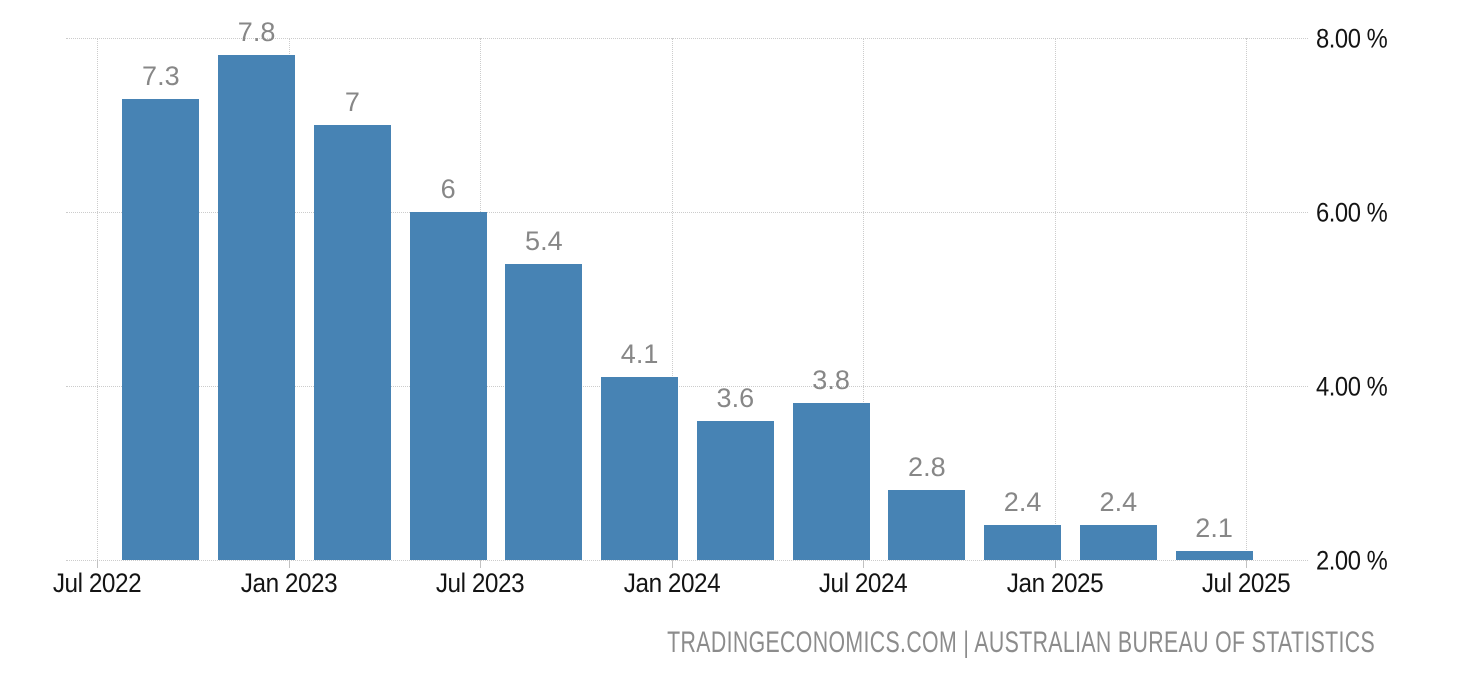 This screenshot has height=680, width=1460. Describe the element at coordinates (352, 102) in the screenshot. I see `bar-value-label: 7` at that location.